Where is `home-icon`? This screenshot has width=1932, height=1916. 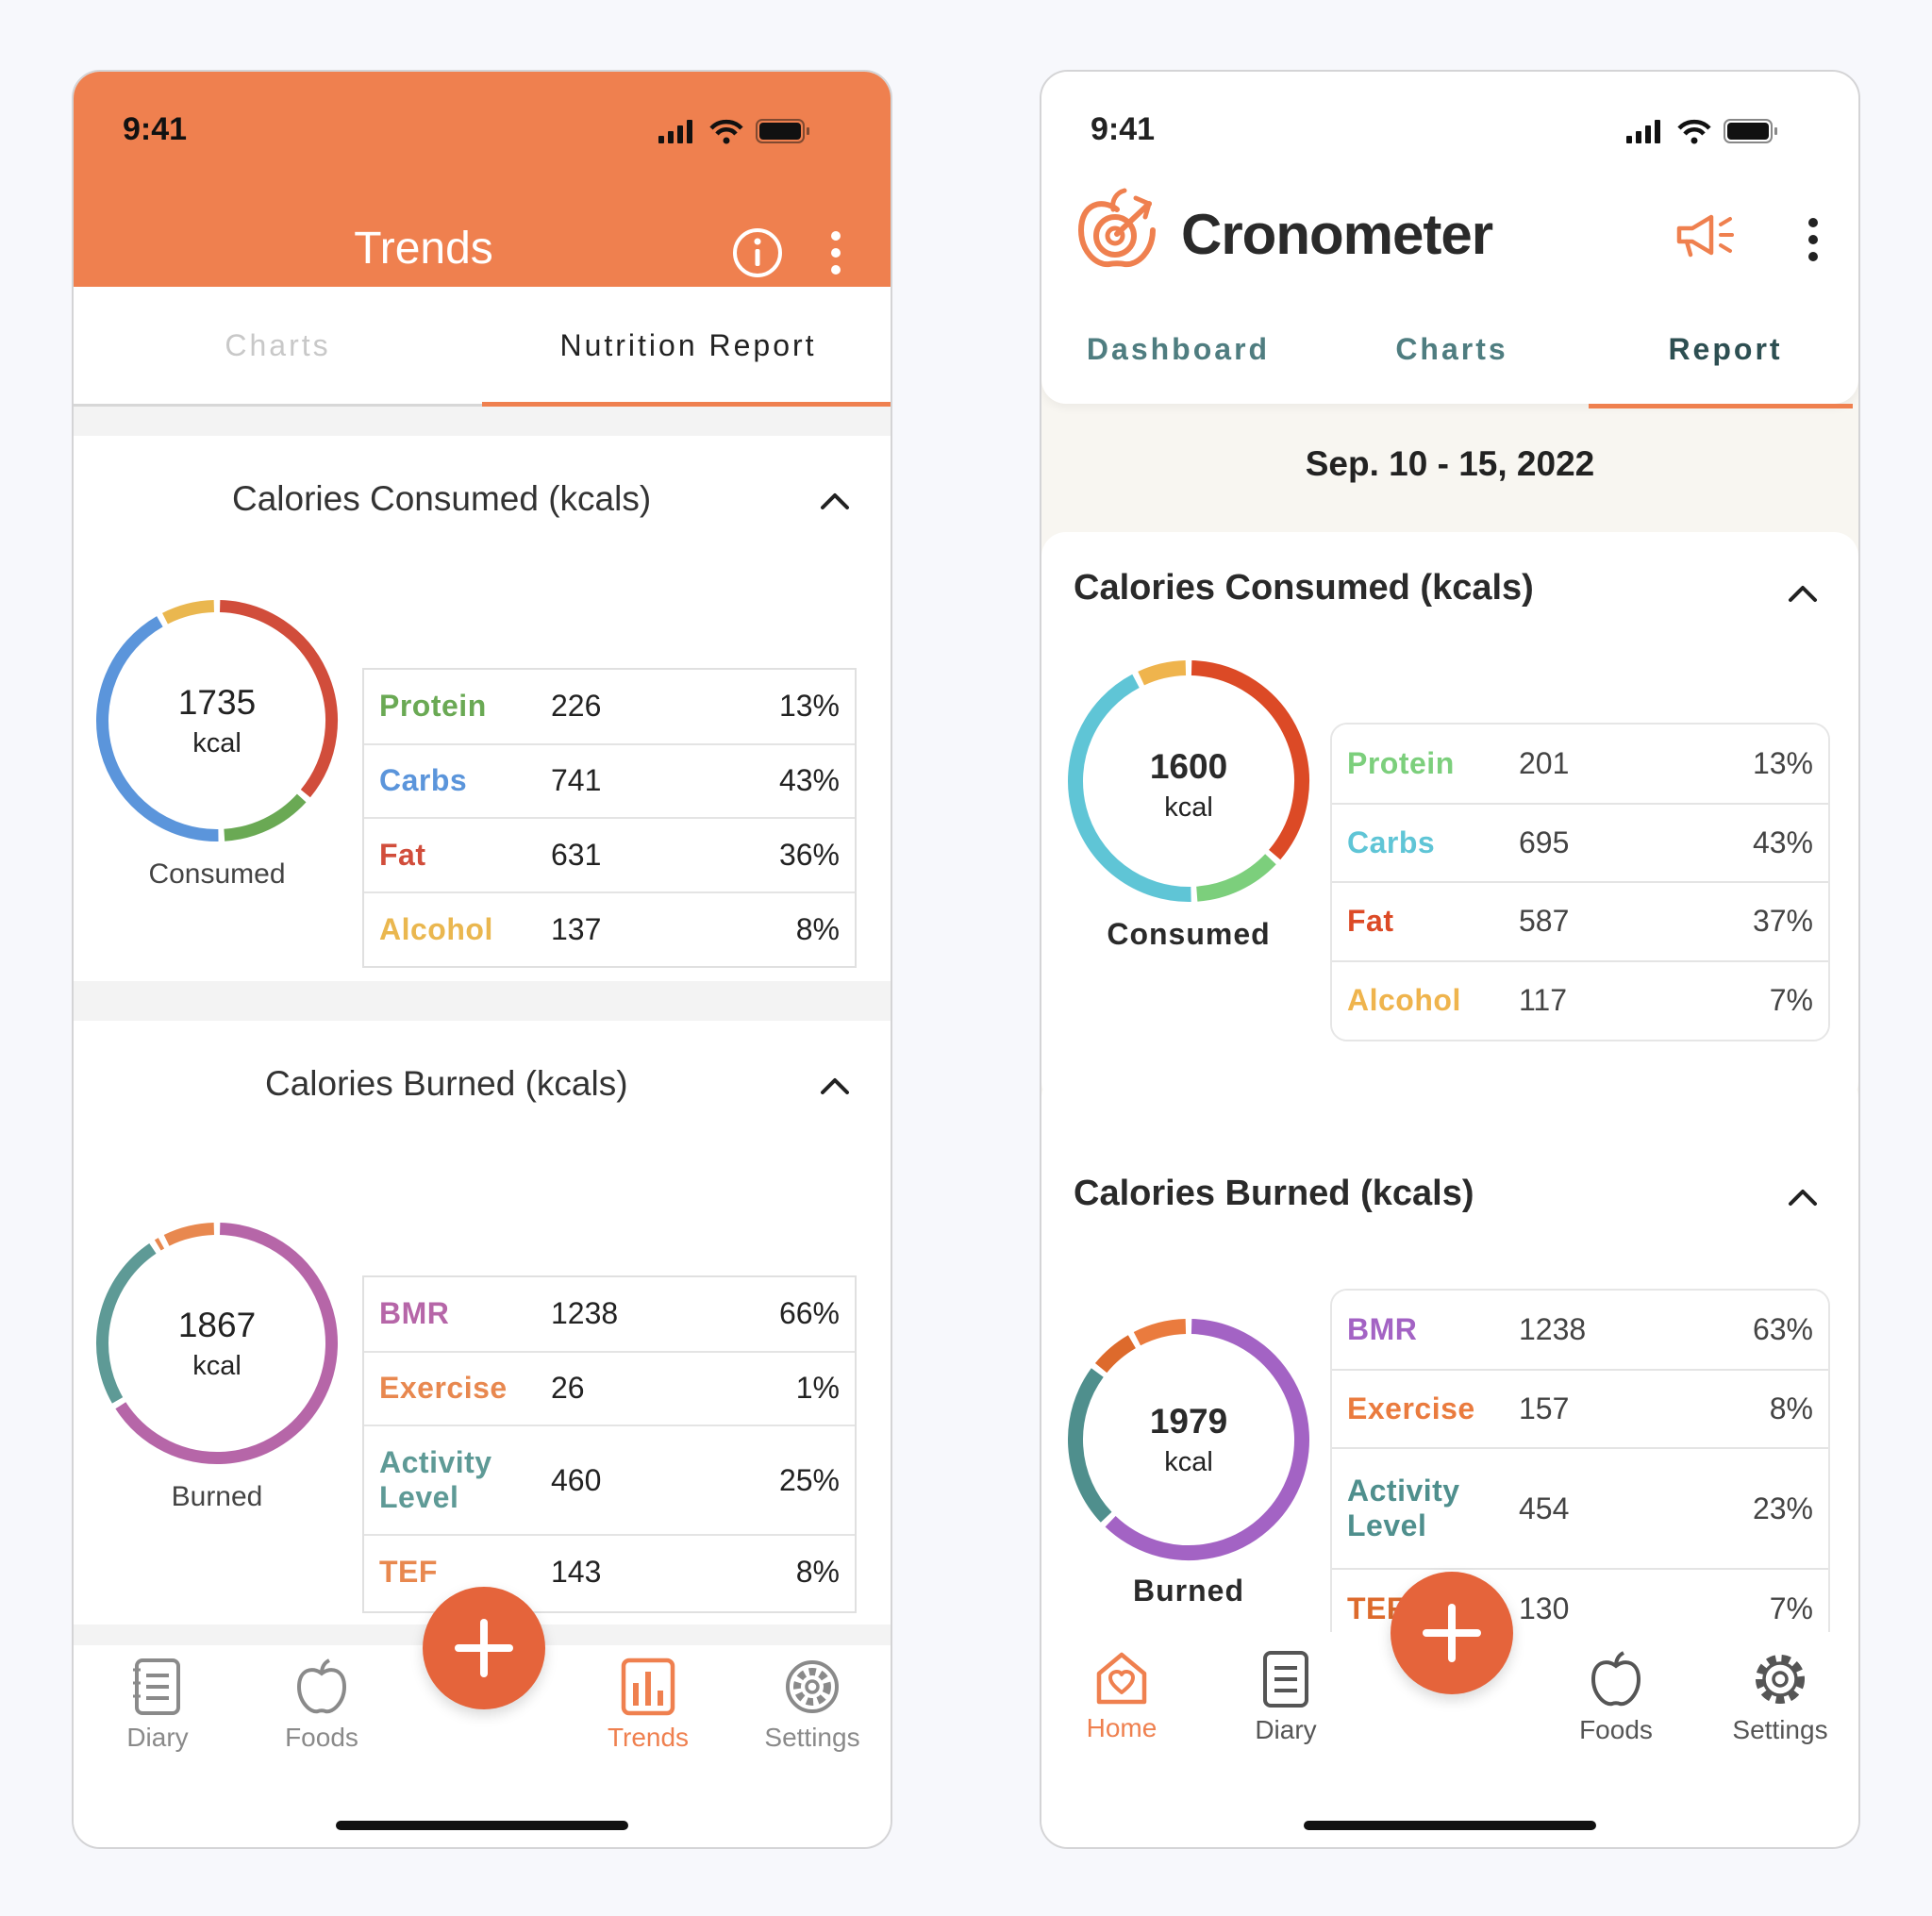 home-icon is located at coordinates (1121, 1678).